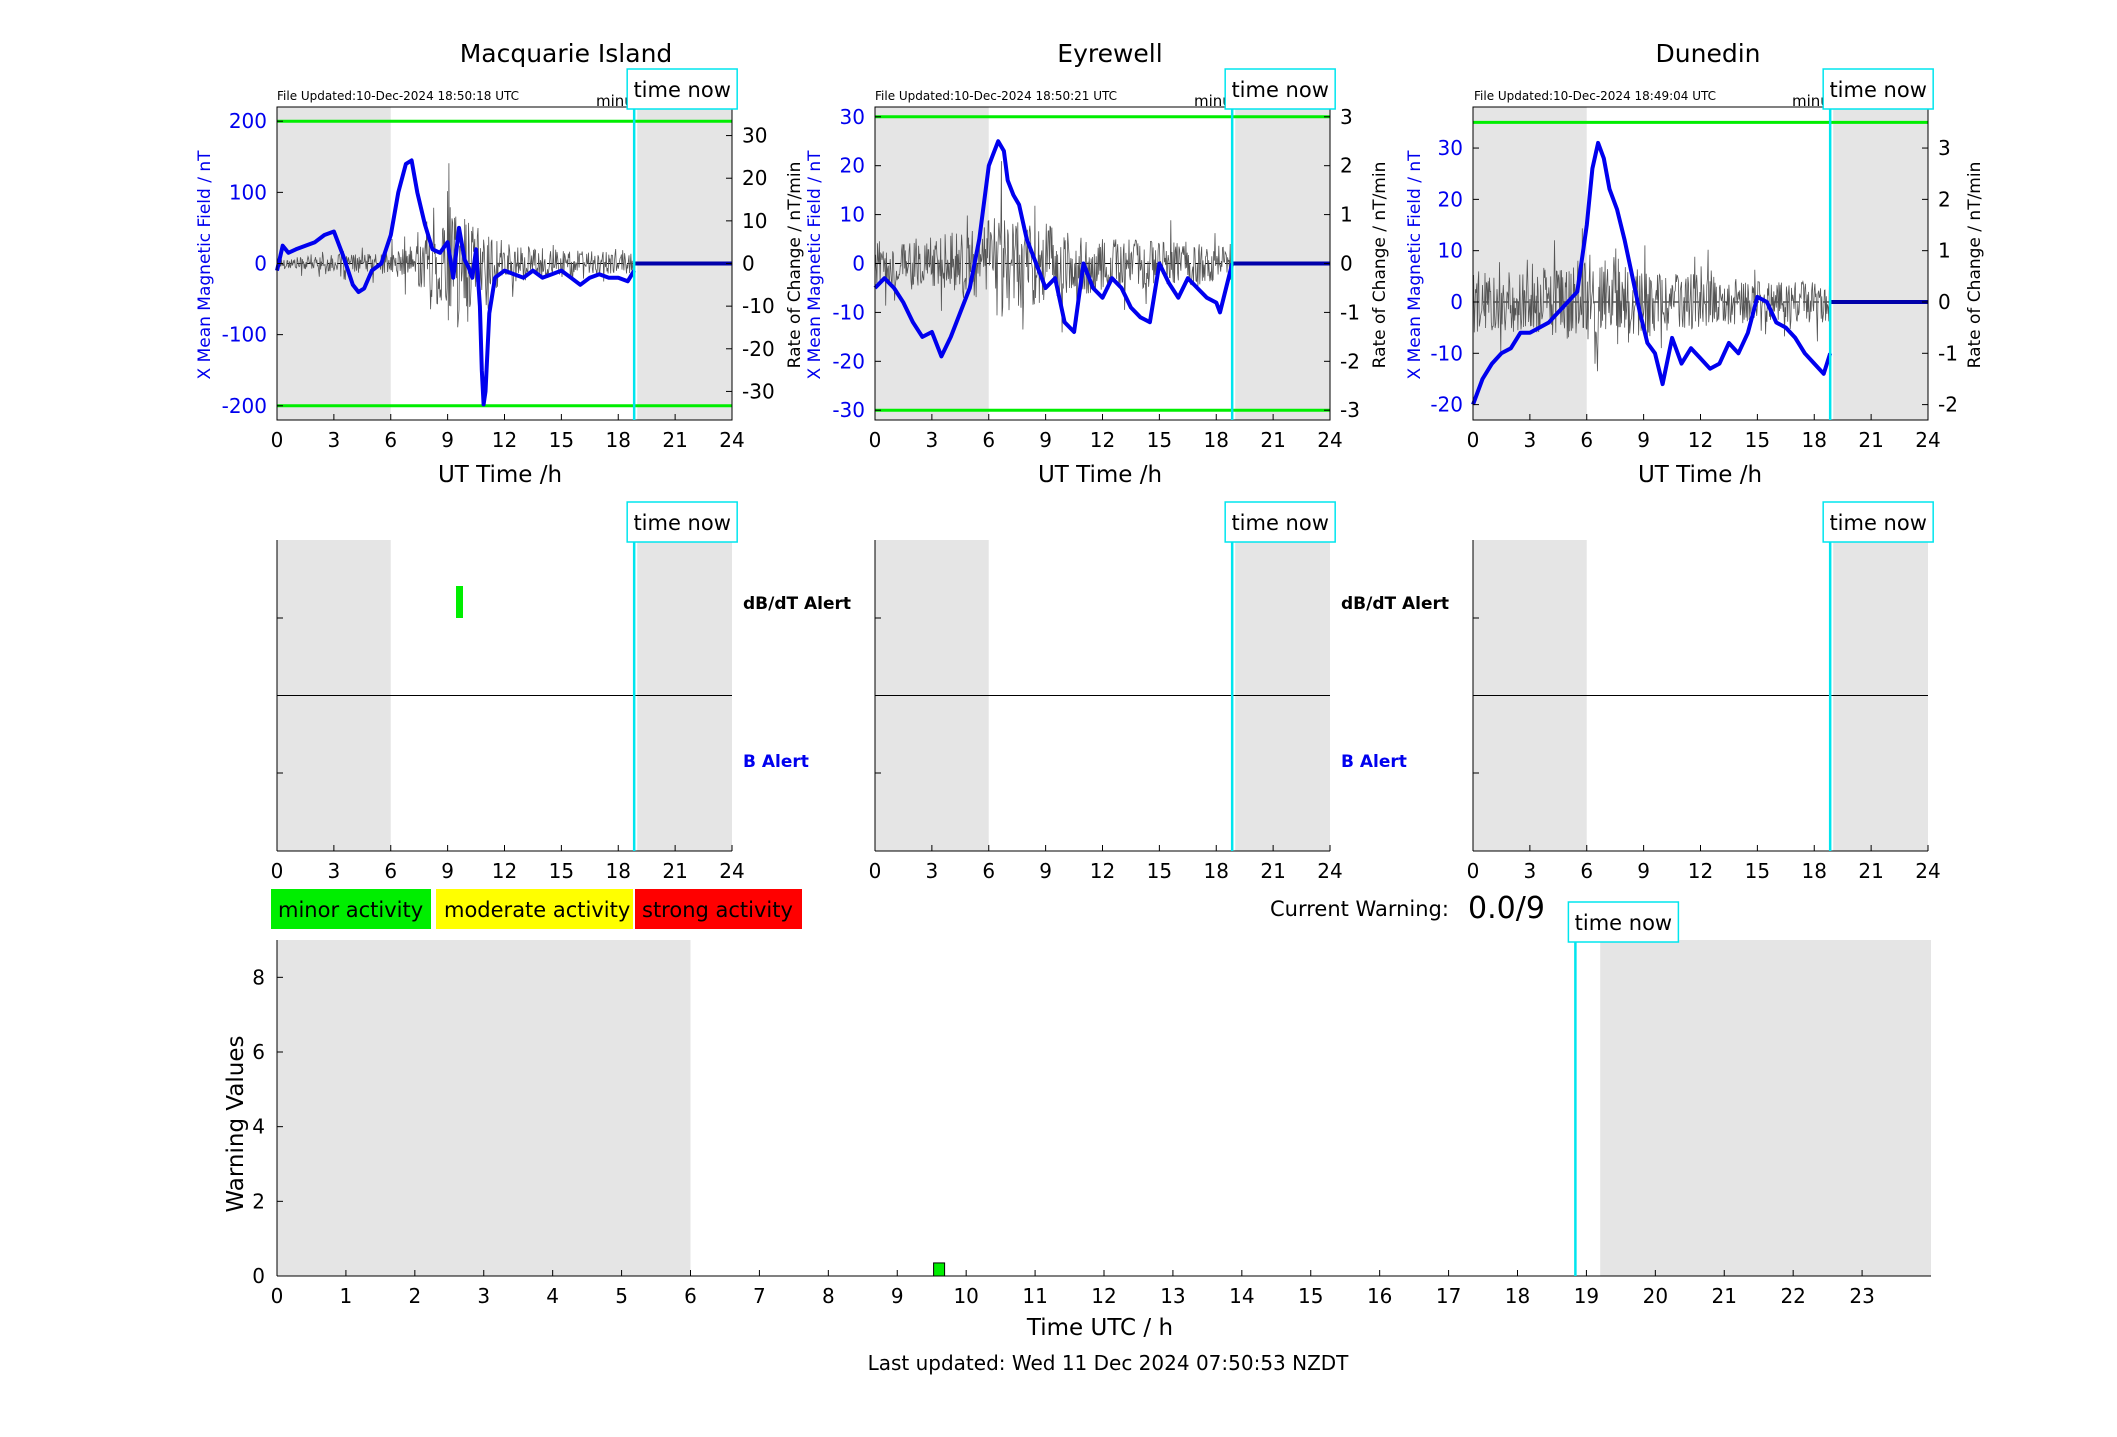 The image size is (2117, 1437). I want to click on warning-x-tick-label: 7, so click(759, 1296).